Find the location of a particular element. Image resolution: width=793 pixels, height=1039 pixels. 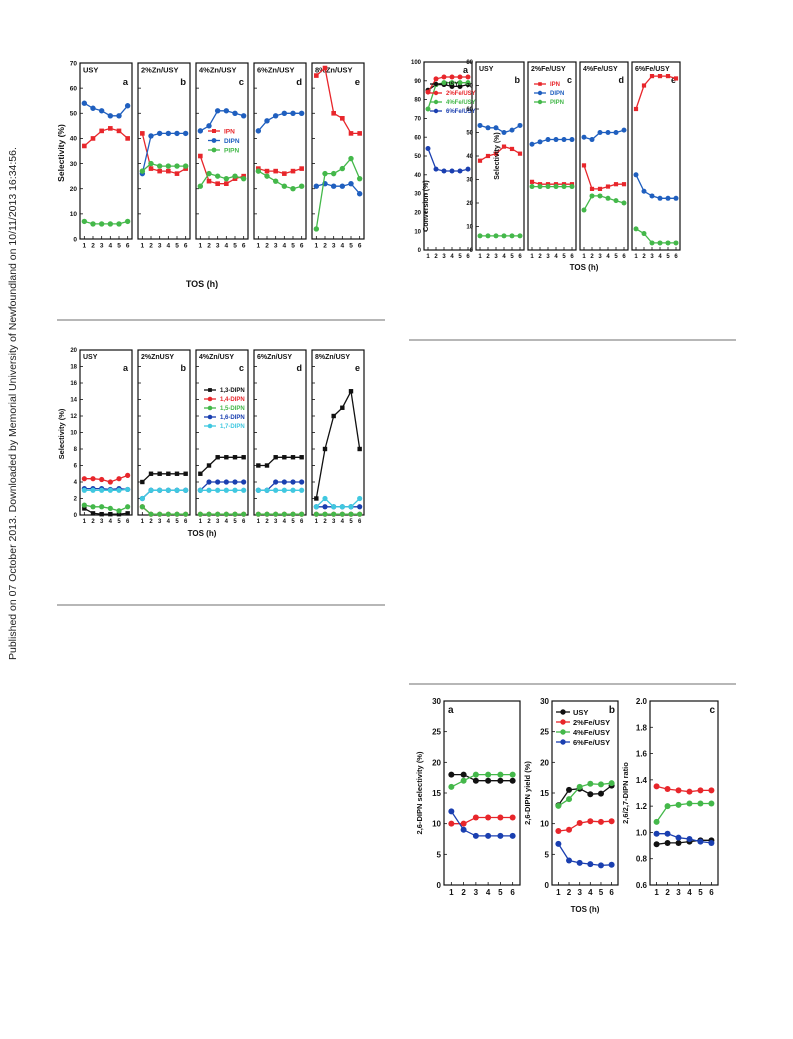

legend-label: USY is located at coordinates (452, 85).